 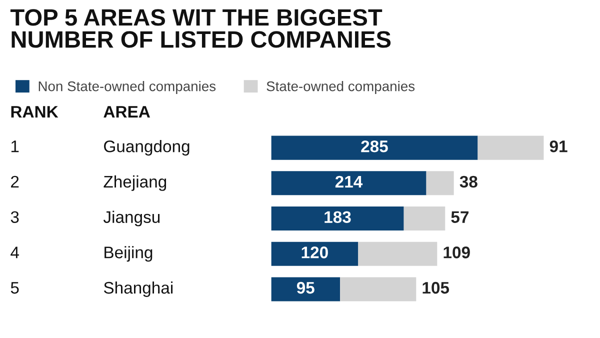 What do you see at coordinates (14, 252) in the screenshot?
I see `text: 4` at bounding box center [14, 252].